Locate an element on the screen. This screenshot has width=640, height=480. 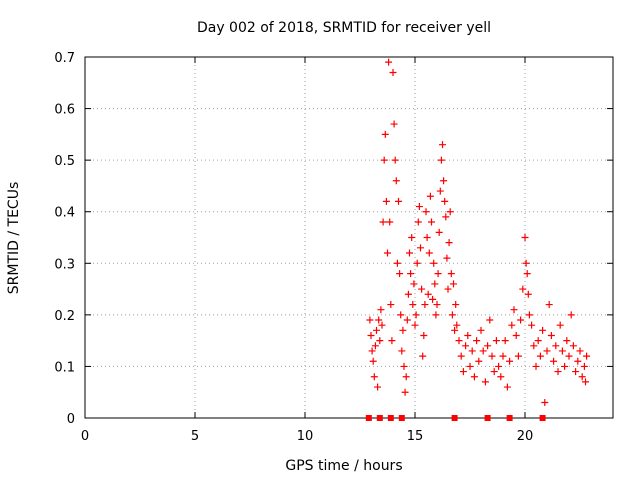
x-tick-label: 10 is located at coordinates (305, 436).